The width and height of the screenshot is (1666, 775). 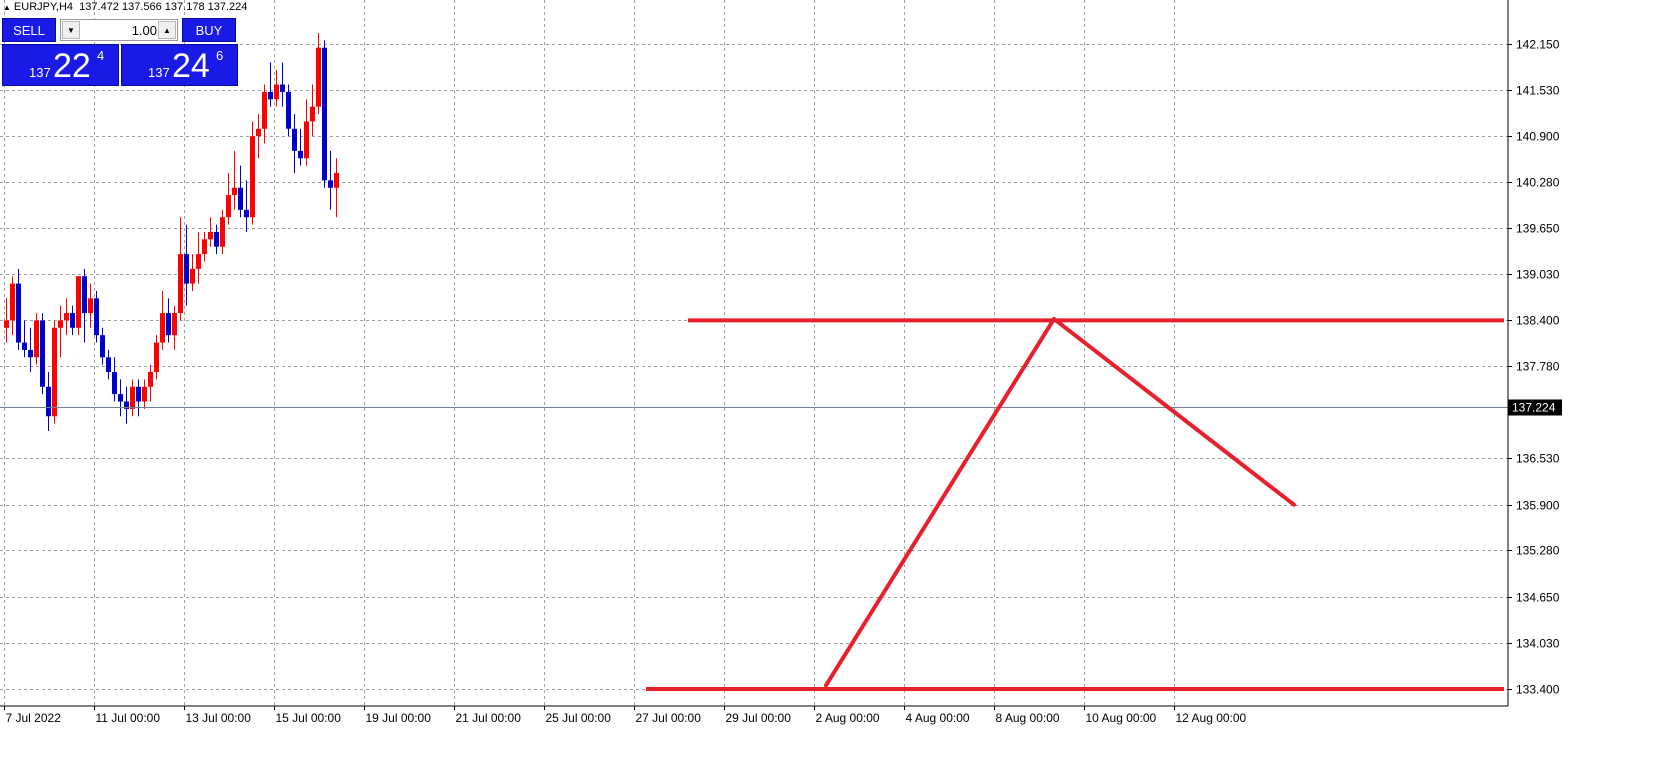 What do you see at coordinates (1538, 183) in the screenshot?
I see `y-tick-label: 140.280` at bounding box center [1538, 183].